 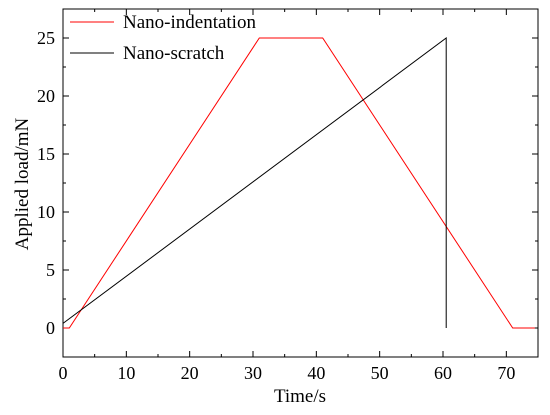 I want to click on y-tick-label: 10, so click(x=46, y=212).